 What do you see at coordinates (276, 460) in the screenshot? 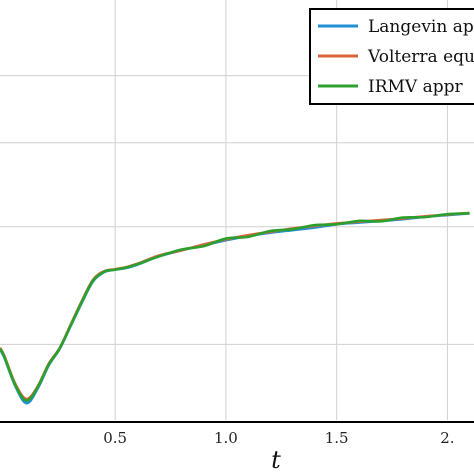
I see `x-axis-title: t` at bounding box center [276, 460].